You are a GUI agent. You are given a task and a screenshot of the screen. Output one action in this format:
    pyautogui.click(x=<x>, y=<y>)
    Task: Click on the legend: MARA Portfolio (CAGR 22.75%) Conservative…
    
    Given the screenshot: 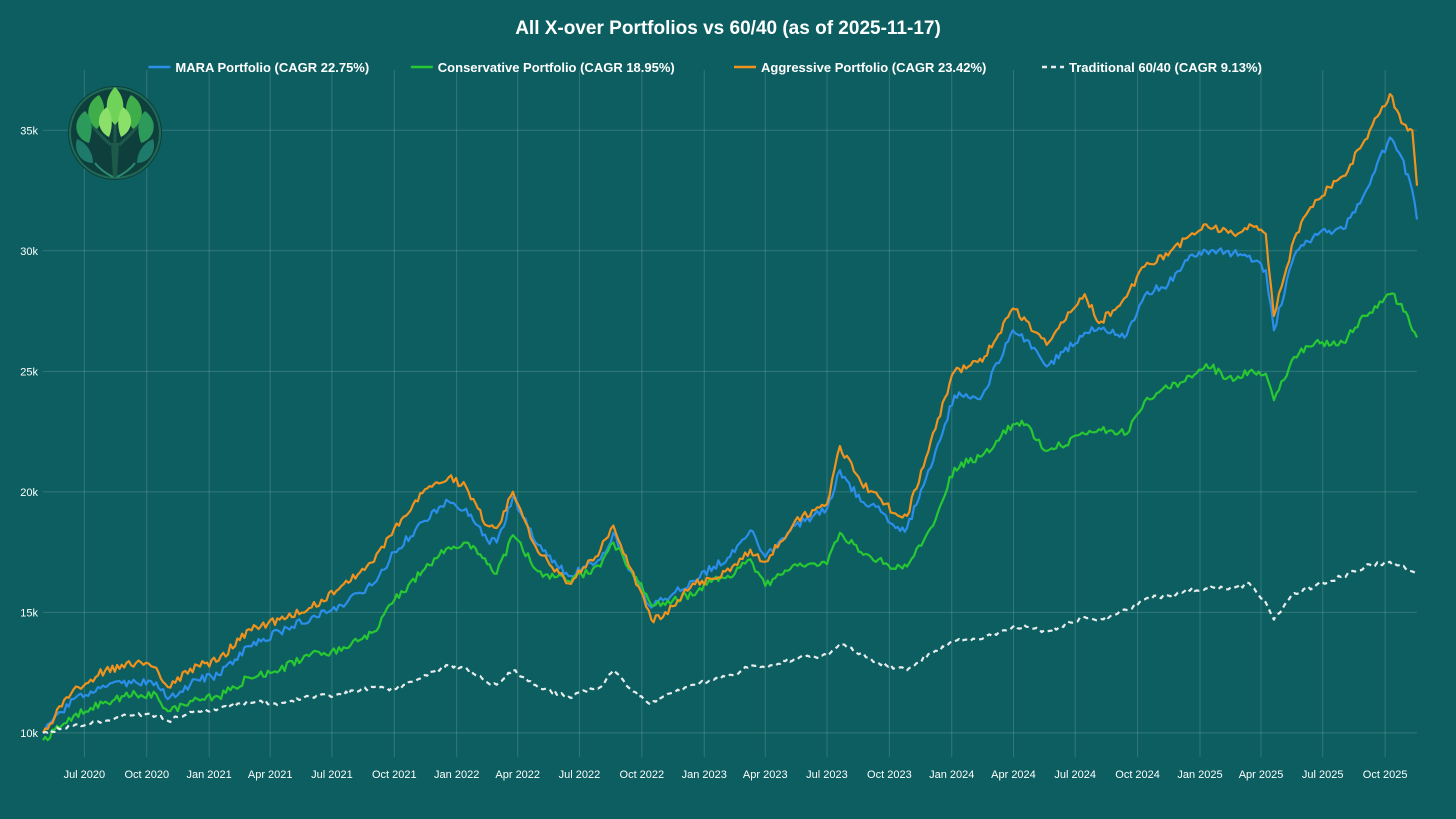 What is the action you would take?
    pyautogui.click(x=705, y=67)
    